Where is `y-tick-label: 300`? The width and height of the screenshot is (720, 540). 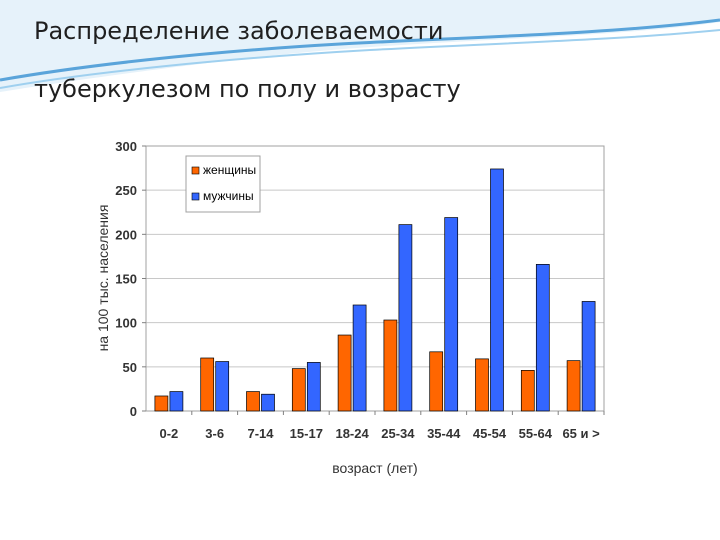
y-tick-label: 300 is located at coordinates (126, 146).